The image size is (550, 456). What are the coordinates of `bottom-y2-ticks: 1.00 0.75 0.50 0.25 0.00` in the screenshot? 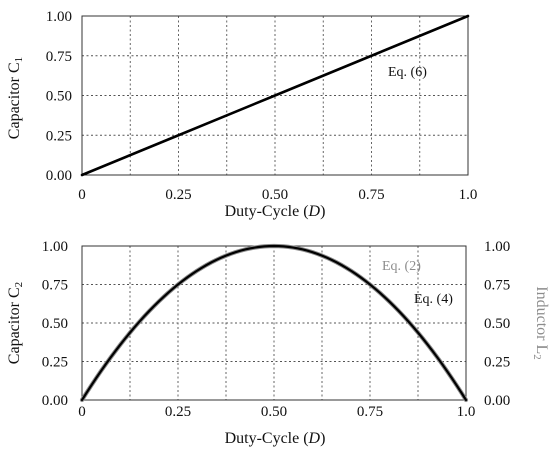 It's located at (497, 324).